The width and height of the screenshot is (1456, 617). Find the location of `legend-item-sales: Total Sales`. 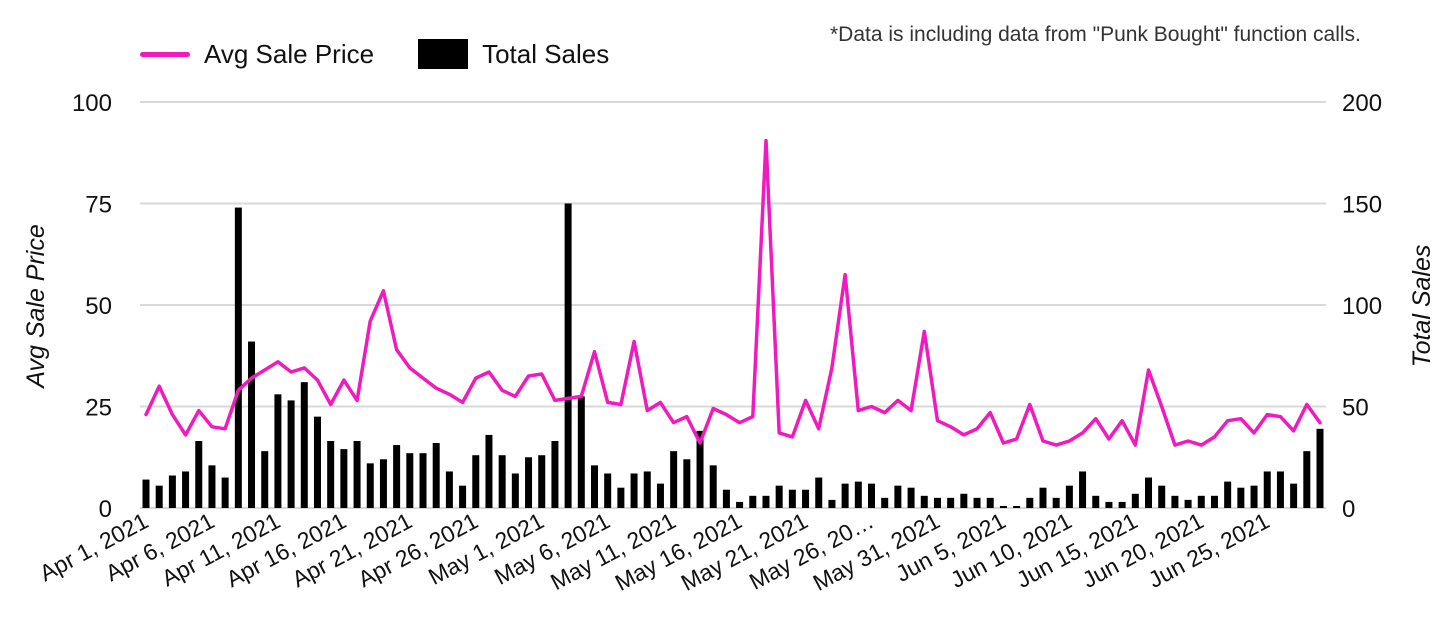

legend-item-sales: Total Sales is located at coordinates (513, 54).